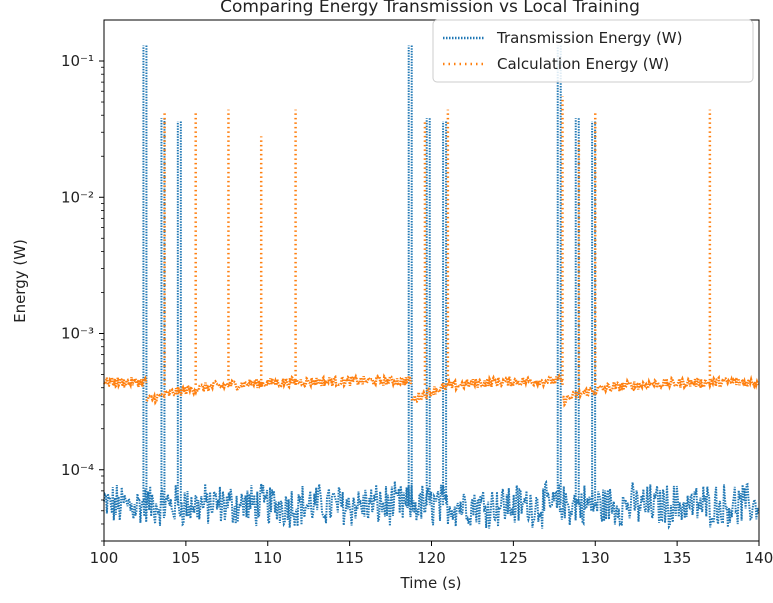 The image size is (773, 603). I want to click on legend-label-1: Calculation Energy (W), so click(583, 64).